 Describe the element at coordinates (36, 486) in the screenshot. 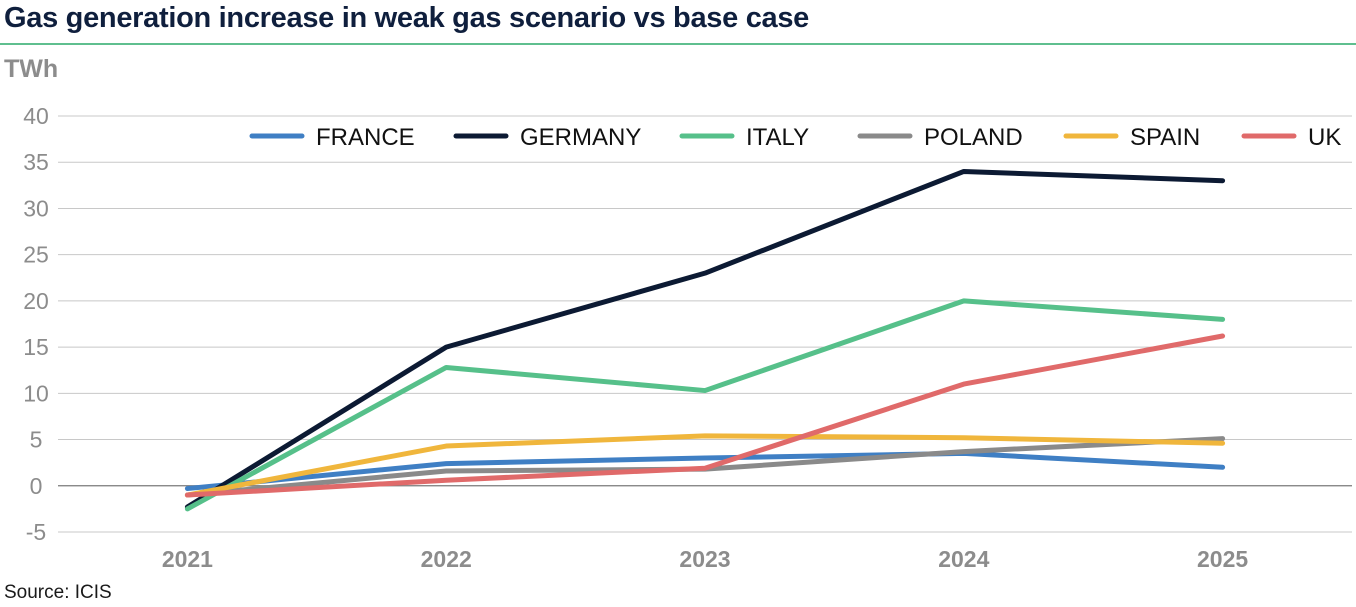

I see `y-tick-label: 0` at that location.